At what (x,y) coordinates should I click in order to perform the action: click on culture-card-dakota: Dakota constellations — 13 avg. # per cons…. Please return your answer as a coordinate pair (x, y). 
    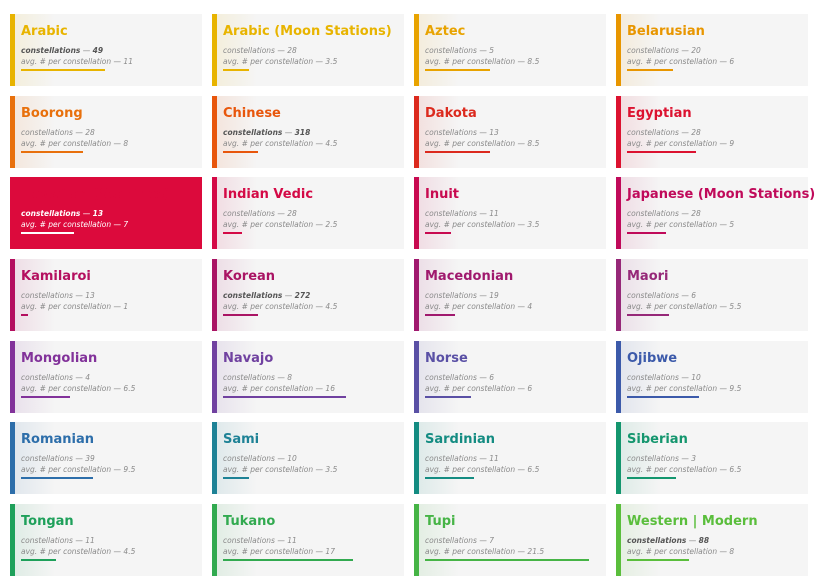
    Looking at the image, I should click on (510, 132).